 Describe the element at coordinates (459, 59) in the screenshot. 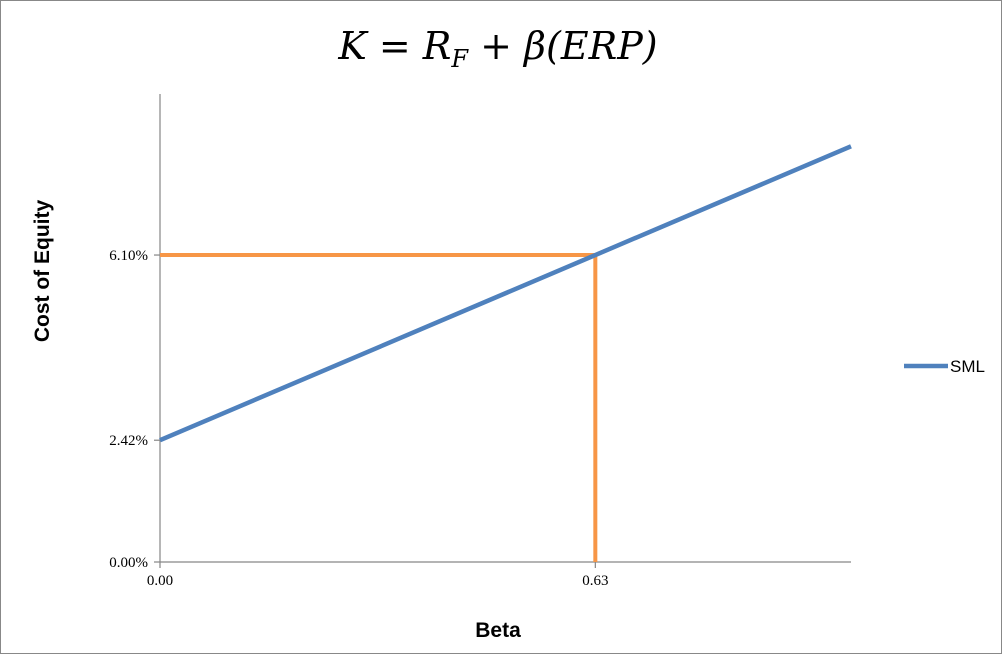

I see `title-sub-f: F` at that location.